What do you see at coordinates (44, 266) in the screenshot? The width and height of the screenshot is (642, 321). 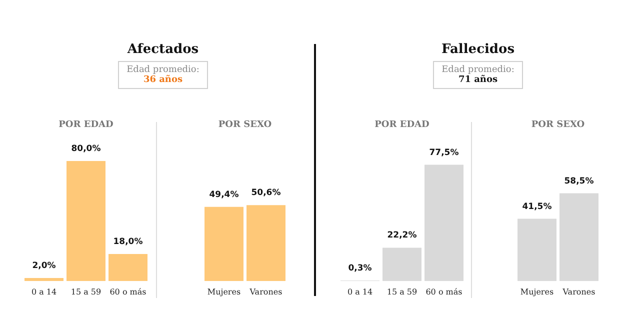 I see `data-label: 2,0%` at bounding box center [44, 266].